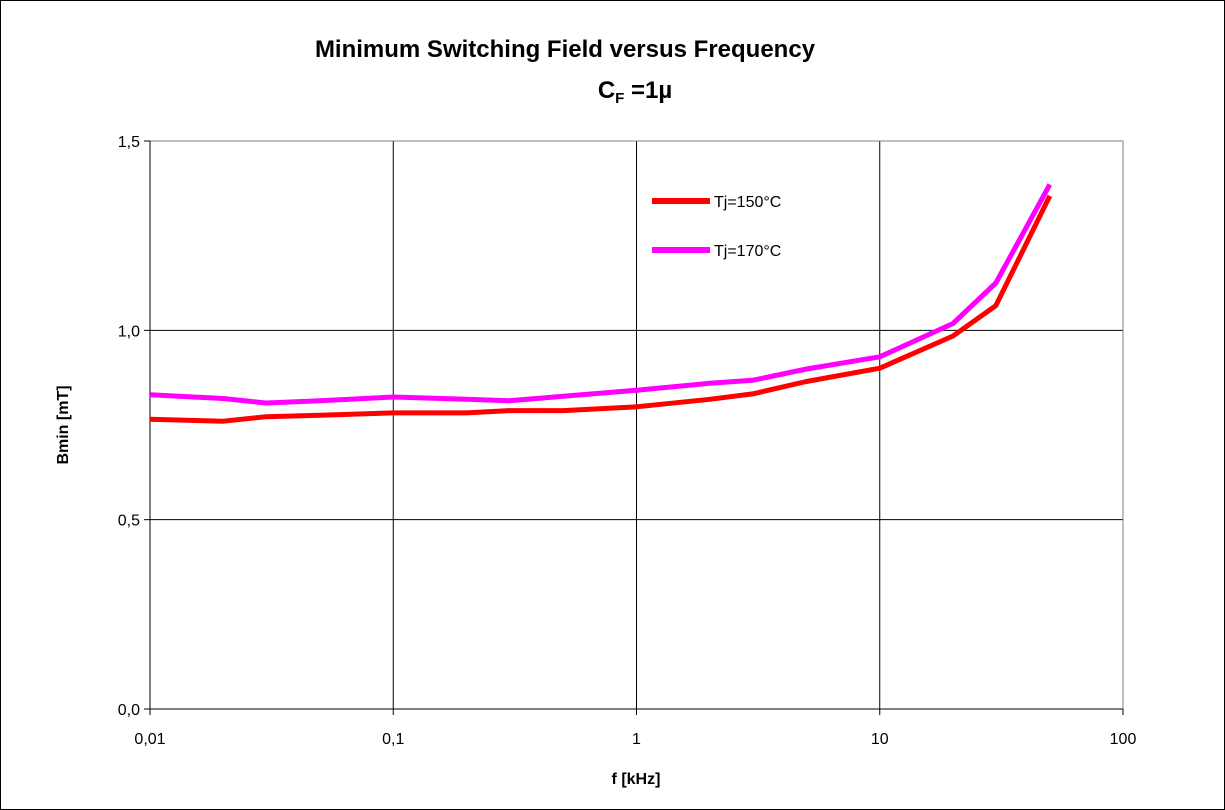  I want to click on y-tick-label: 1,0, so click(129, 331).